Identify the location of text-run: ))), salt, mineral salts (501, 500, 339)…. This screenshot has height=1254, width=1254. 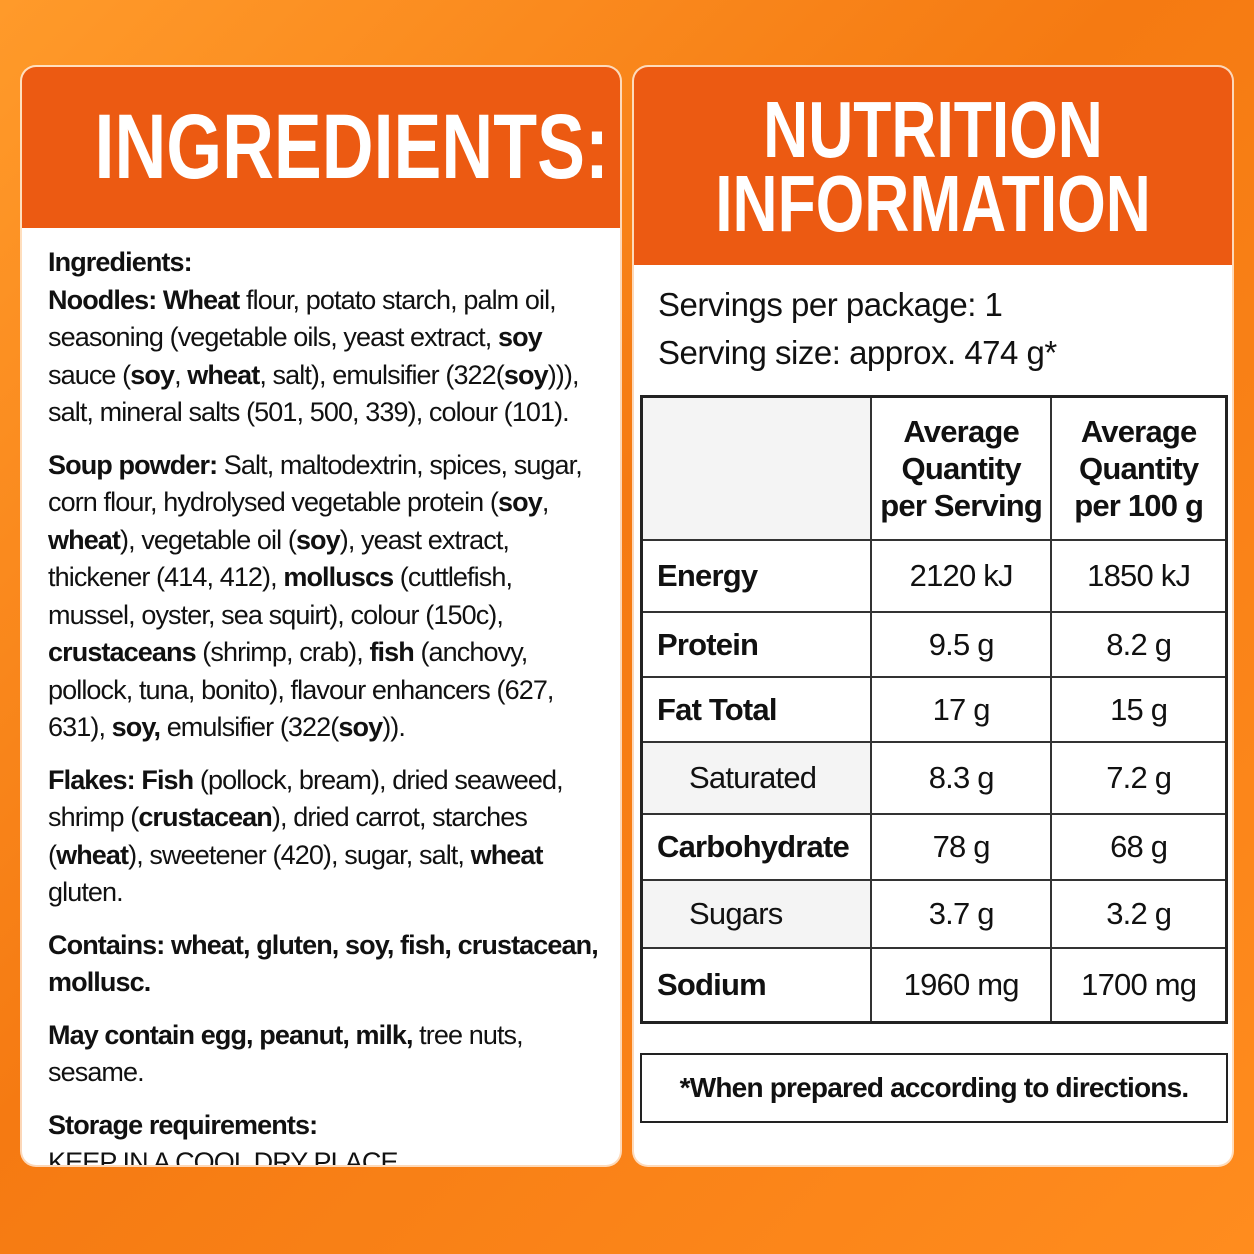
(314, 393).